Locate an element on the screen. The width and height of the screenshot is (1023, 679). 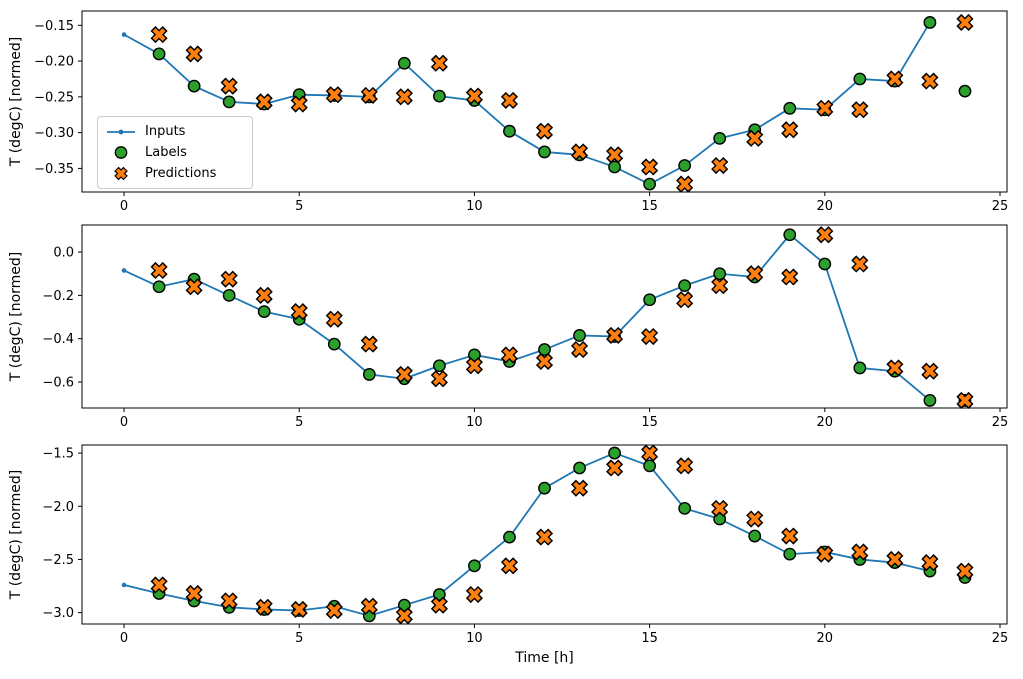
legend: Inputs Labels Predictions is located at coordinates (175, 152).